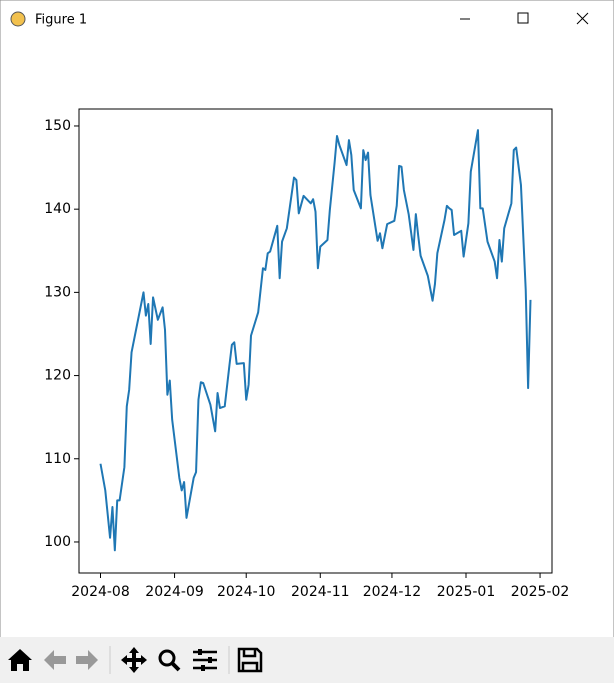  I want to click on pan-button, so click(134, 660).